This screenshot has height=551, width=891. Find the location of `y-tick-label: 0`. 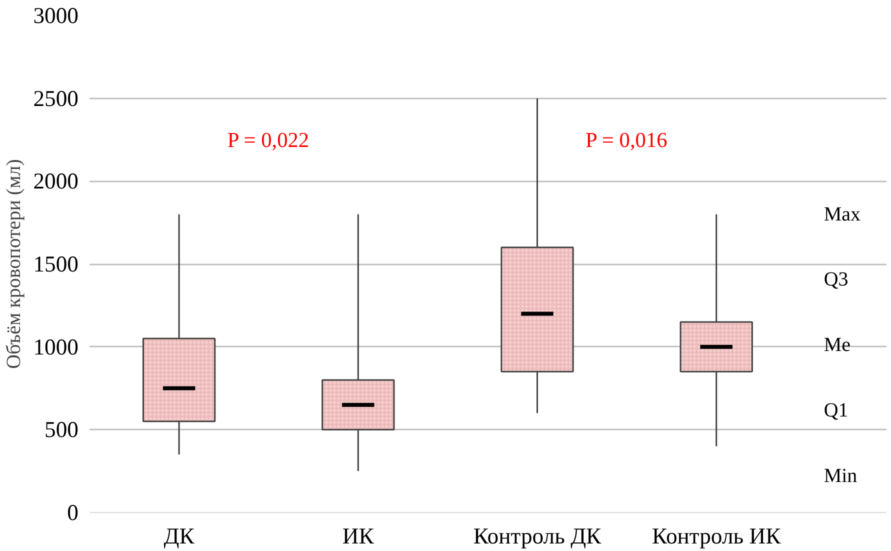

y-tick-label: 0 is located at coordinates (72, 512).